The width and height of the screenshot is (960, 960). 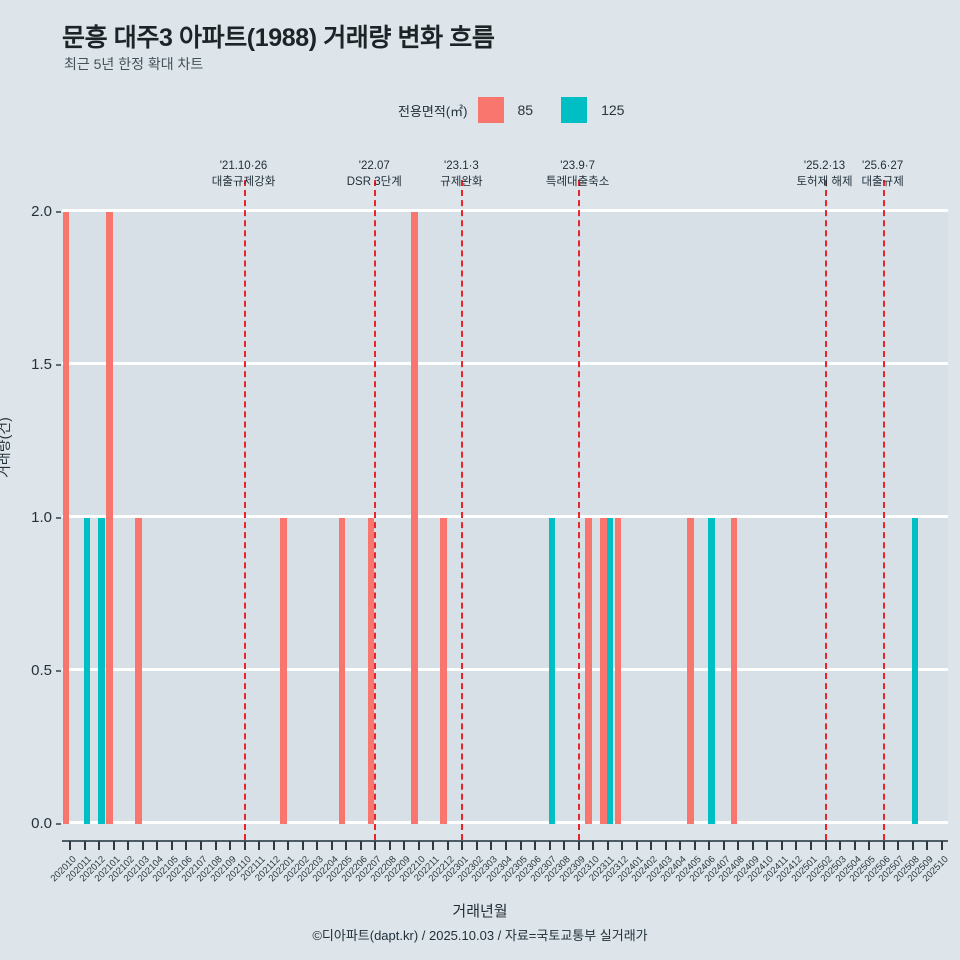 I want to click on annotation-text: 토허제 해제, so click(x=824, y=182).